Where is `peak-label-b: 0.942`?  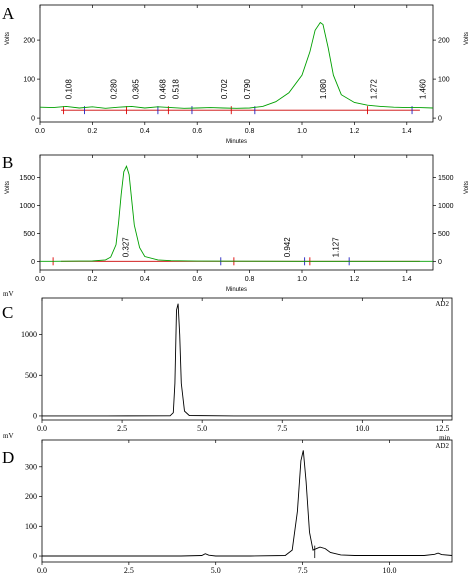 peak-label-b: 0.942 is located at coordinates (287, 247).